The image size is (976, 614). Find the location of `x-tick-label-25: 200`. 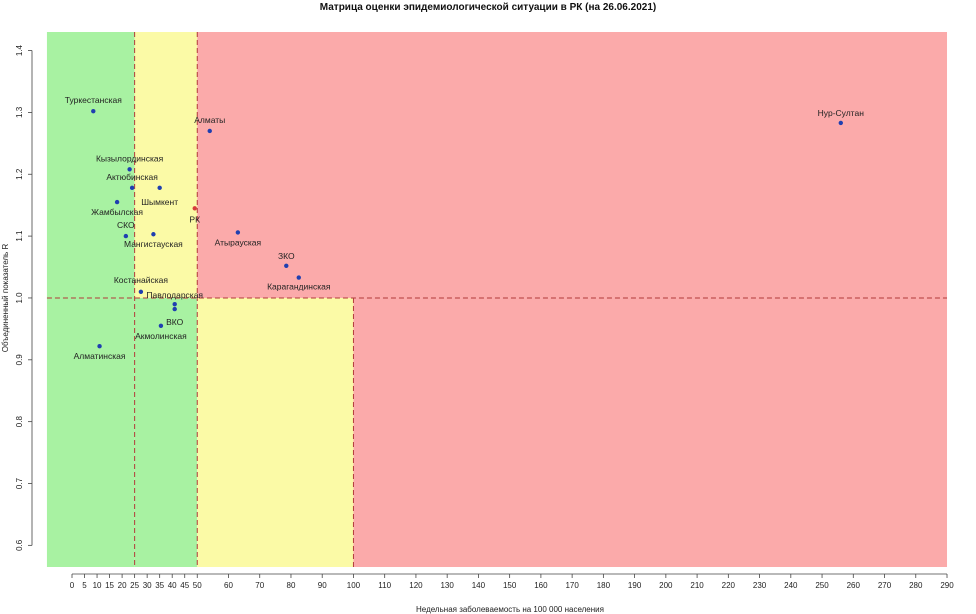

x-tick-label-25: 200 is located at coordinates (666, 585).